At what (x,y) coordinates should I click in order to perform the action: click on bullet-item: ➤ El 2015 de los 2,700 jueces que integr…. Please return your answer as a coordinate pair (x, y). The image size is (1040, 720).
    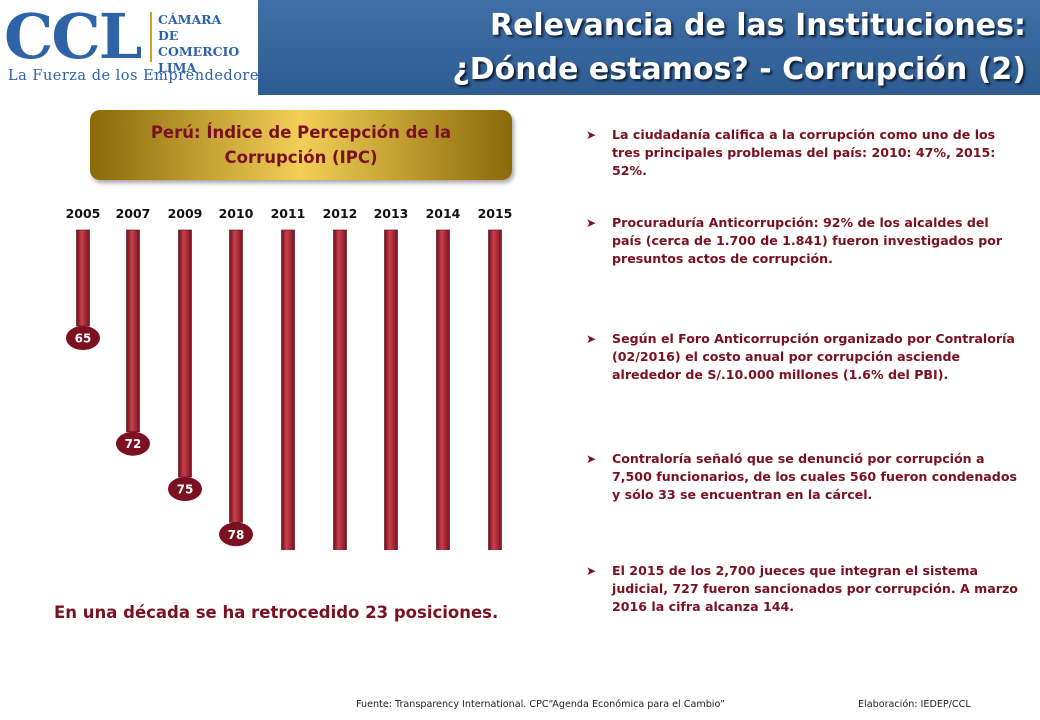
    Looking at the image, I should click on (802, 589).